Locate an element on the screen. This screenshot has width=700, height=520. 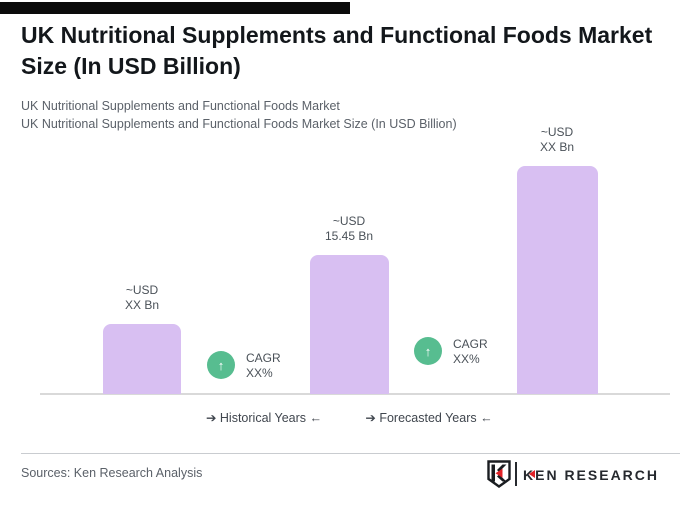
bar-value-label-historical-end: ~USD 15.45 Bn is located at coordinates (349, 228).